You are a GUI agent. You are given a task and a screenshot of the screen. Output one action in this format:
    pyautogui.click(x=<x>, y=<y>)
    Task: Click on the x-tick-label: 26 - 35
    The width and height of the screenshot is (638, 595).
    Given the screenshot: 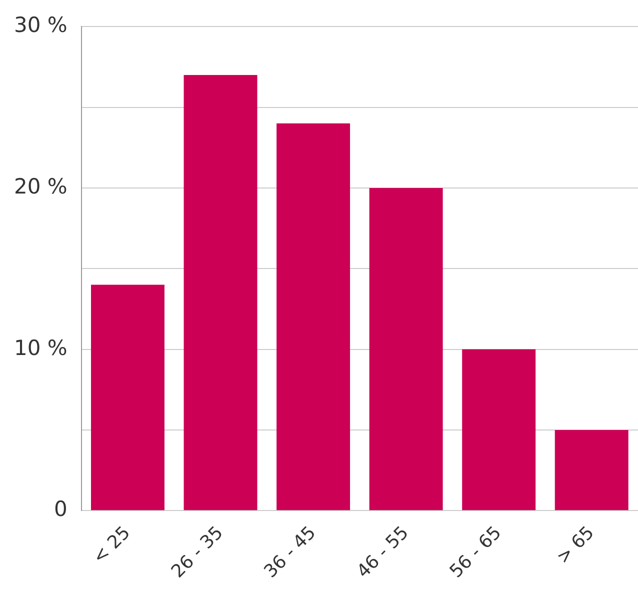 What is the action you would take?
    pyautogui.click(x=197, y=552)
    